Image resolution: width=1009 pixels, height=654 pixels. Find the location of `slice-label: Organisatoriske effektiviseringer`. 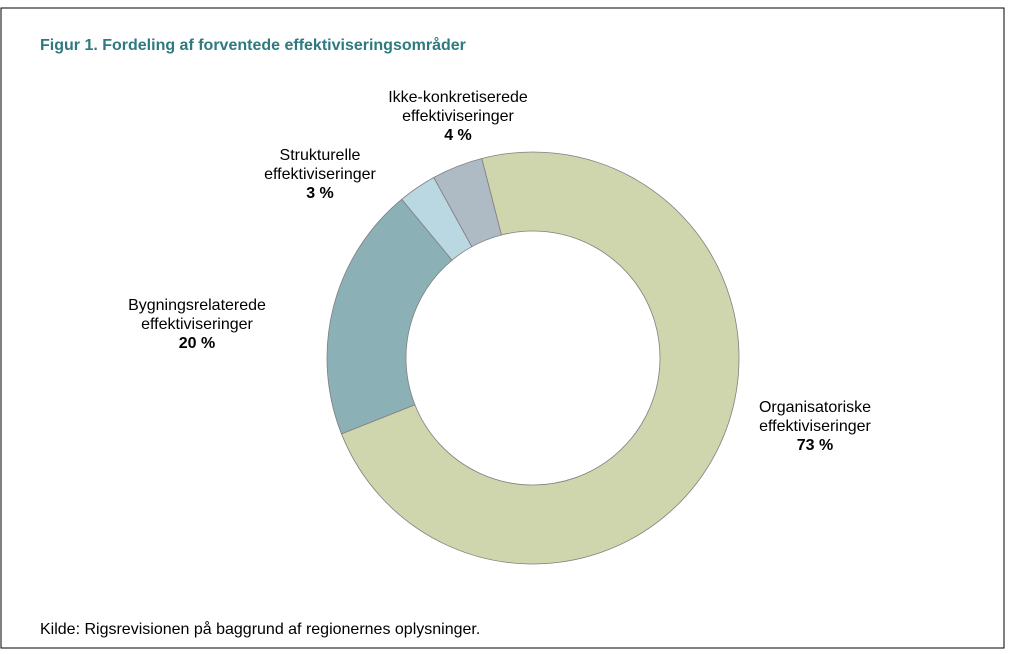

slice-label: Organisatoriske effektiviseringer is located at coordinates (815, 417).